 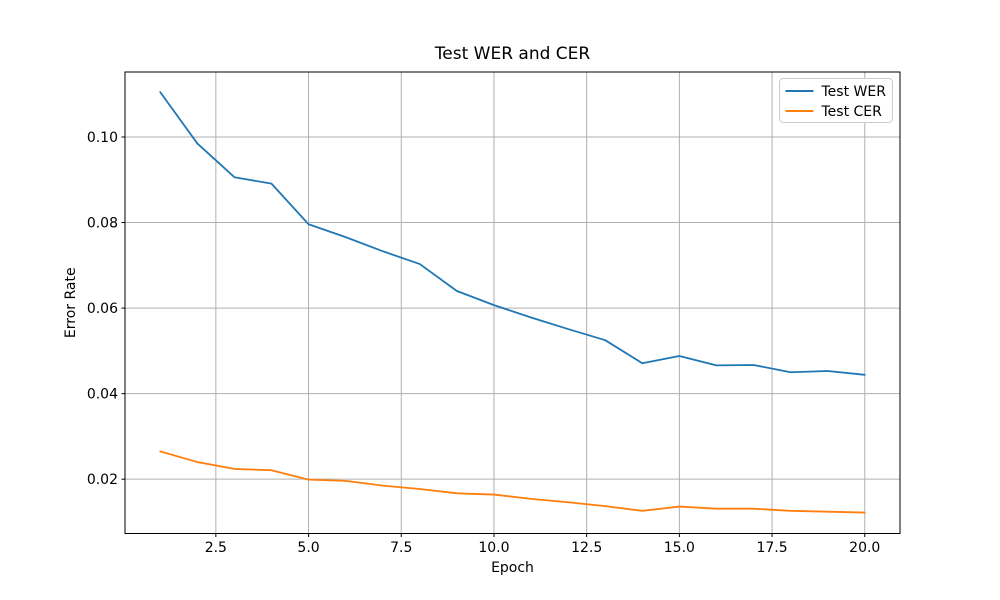 I want to click on y-tick-label: 0.04, so click(x=102, y=394).